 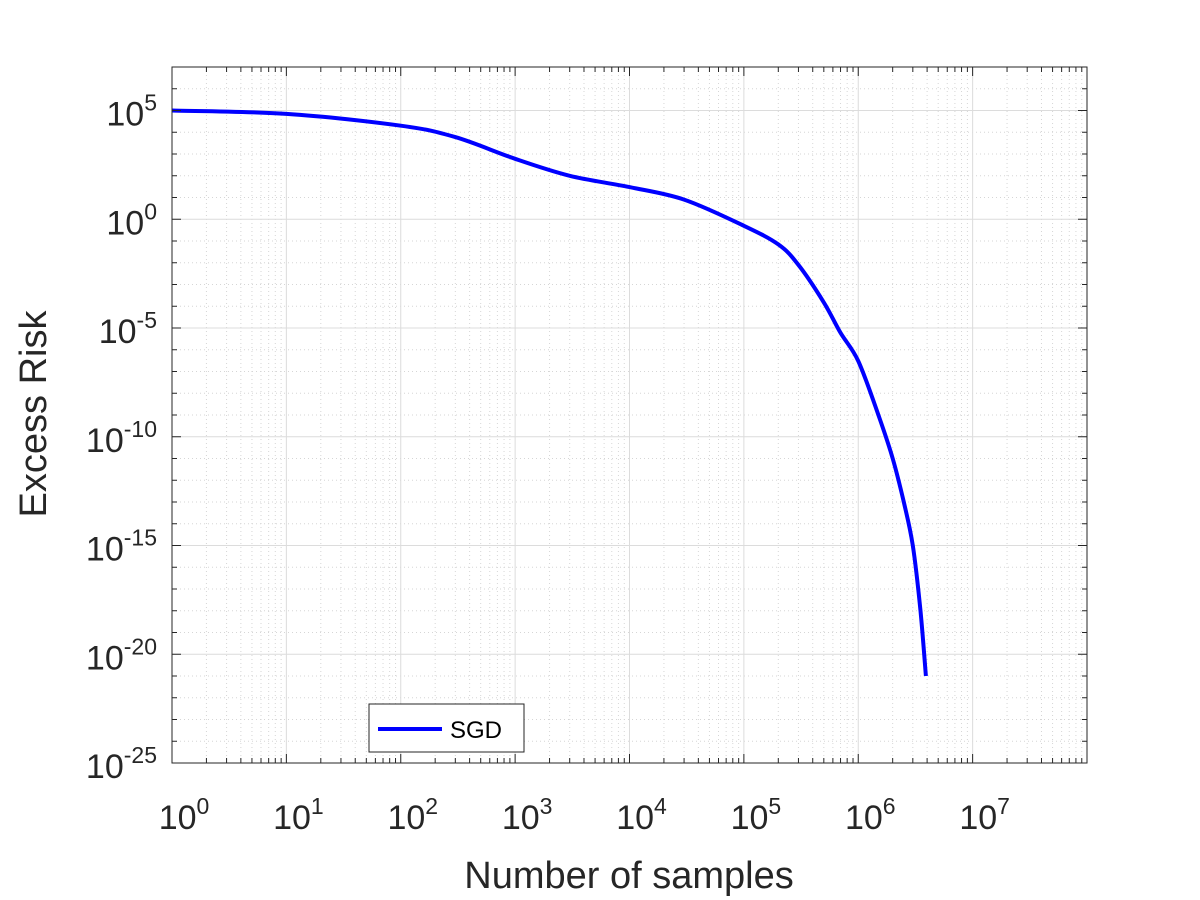 What do you see at coordinates (121, 655) in the screenshot?
I see `y-tick-label: 10⁻²⁰` at bounding box center [121, 655].